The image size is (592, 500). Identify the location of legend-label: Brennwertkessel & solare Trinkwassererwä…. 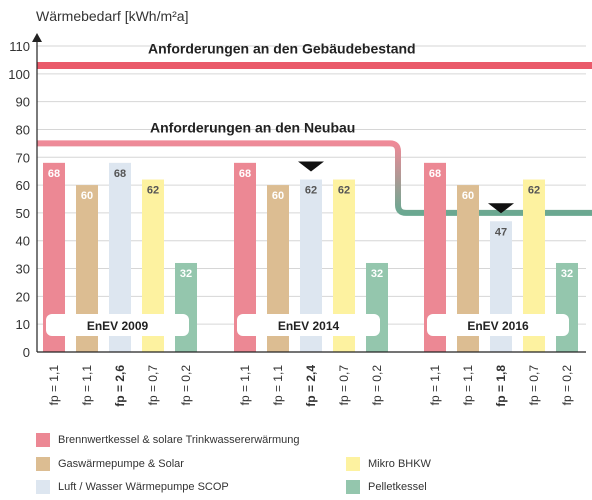
(179, 440).